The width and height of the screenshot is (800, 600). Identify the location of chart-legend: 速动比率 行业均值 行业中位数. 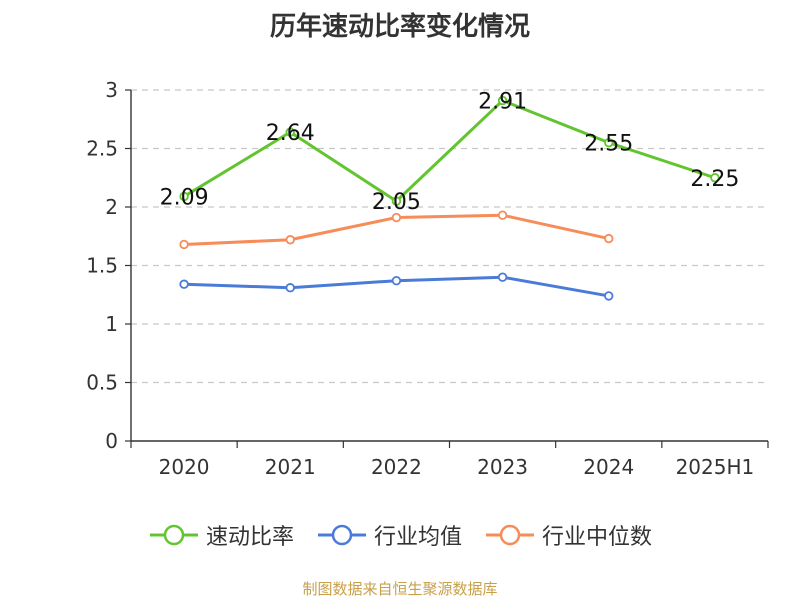
(400, 535).